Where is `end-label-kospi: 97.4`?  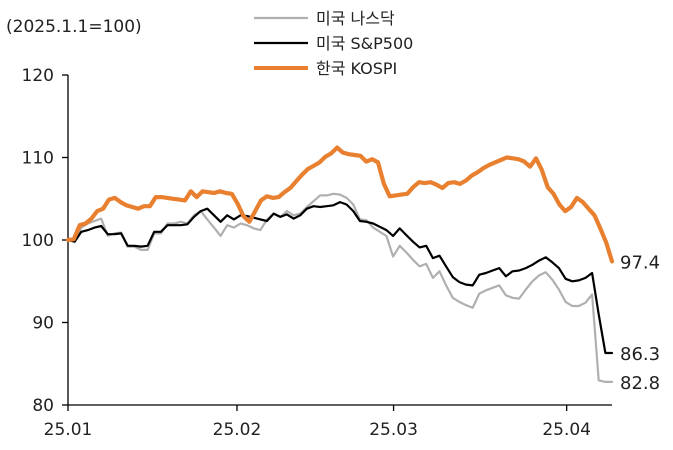 end-label-kospi: 97.4 is located at coordinates (640, 262).